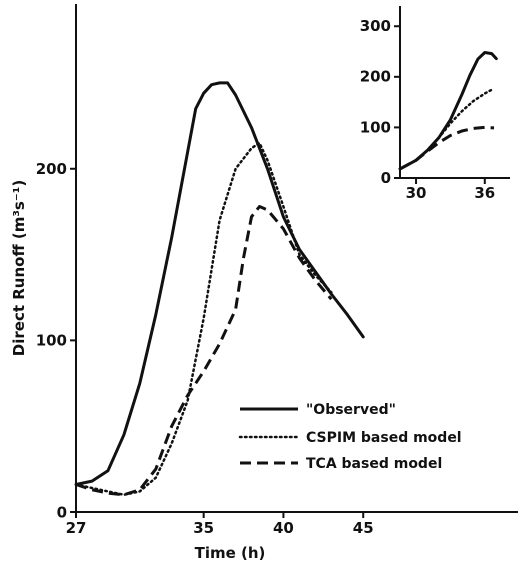 The image size is (518, 571). Describe the element at coordinates (375, 26) in the screenshot. I see `inset-y-tick-label: 300` at that location.